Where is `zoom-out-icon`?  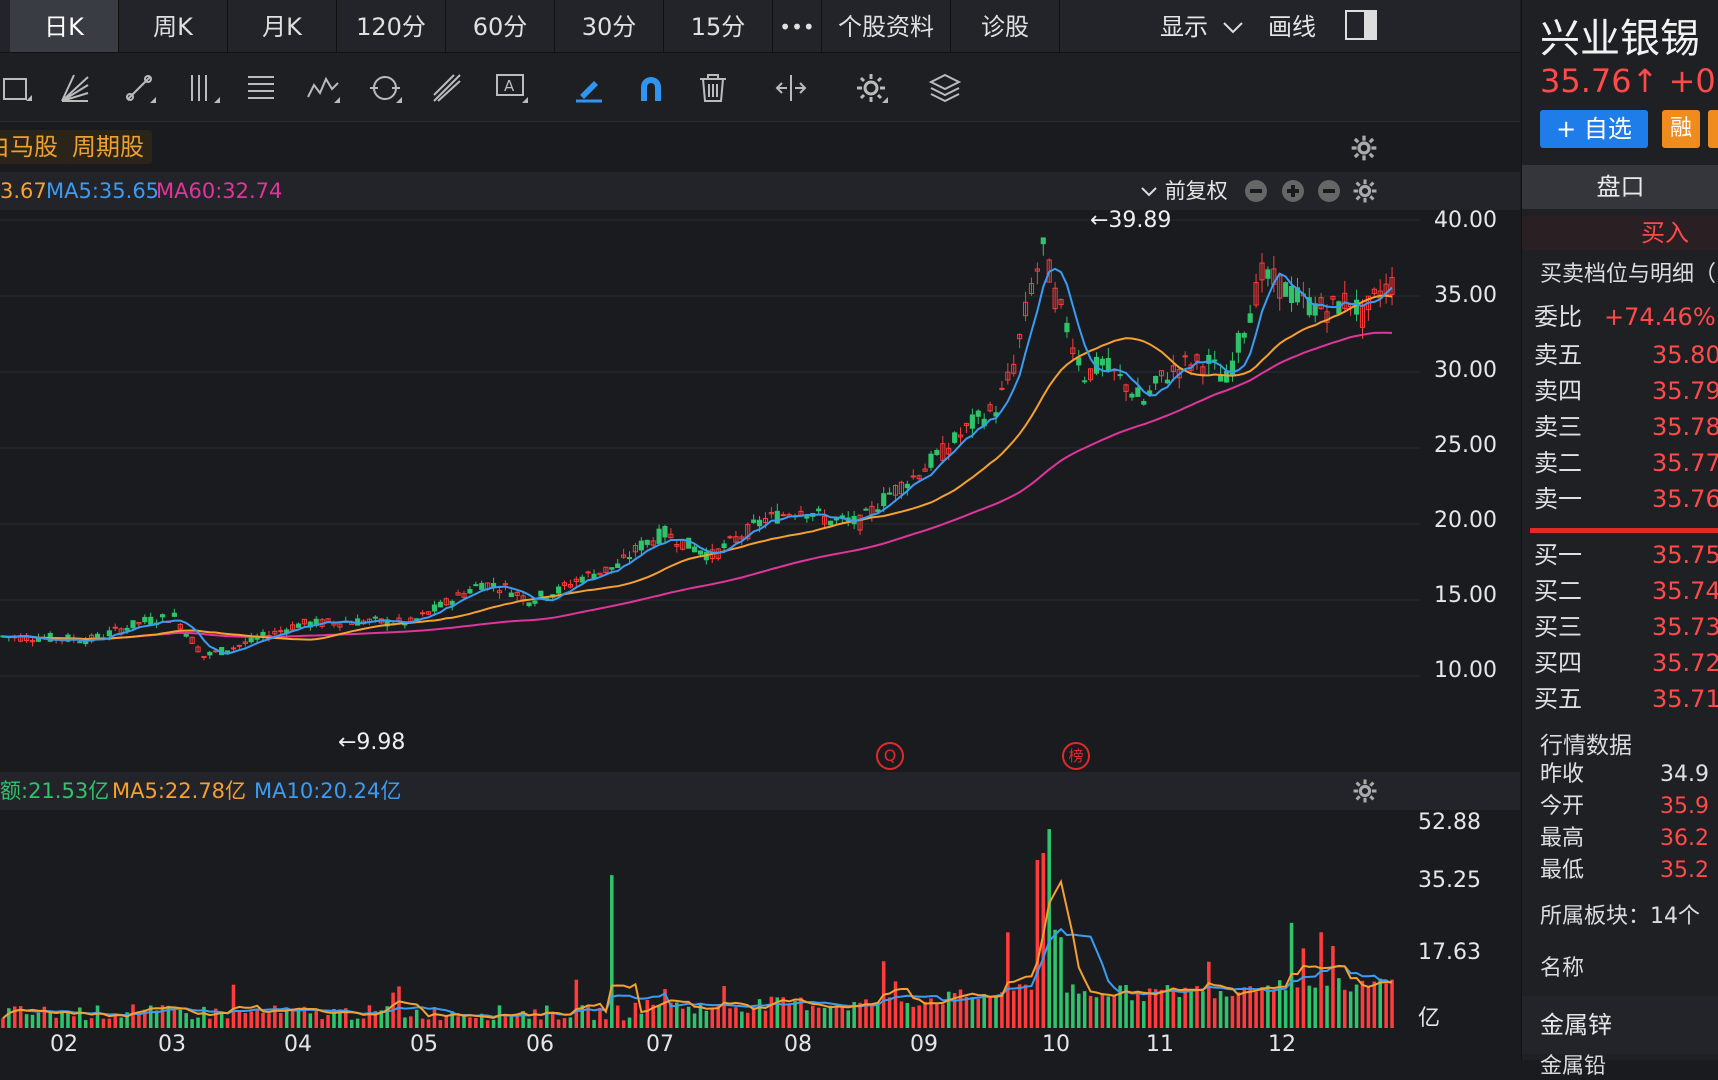 zoom-out-icon is located at coordinates (1329, 191).